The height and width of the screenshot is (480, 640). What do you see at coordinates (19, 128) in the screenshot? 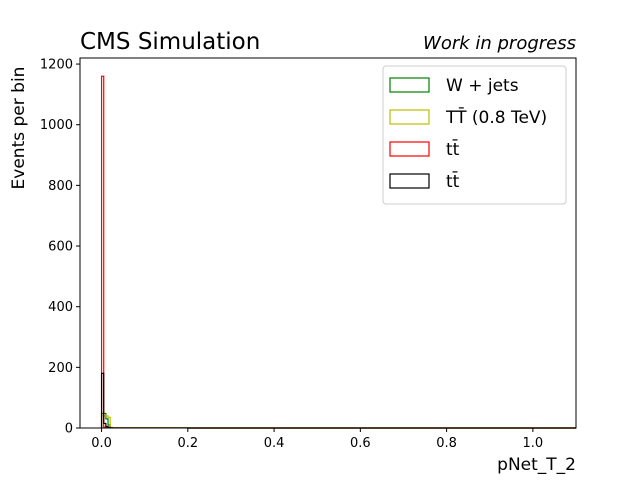
I see `y-axis-label: Events per bin` at bounding box center [19, 128].